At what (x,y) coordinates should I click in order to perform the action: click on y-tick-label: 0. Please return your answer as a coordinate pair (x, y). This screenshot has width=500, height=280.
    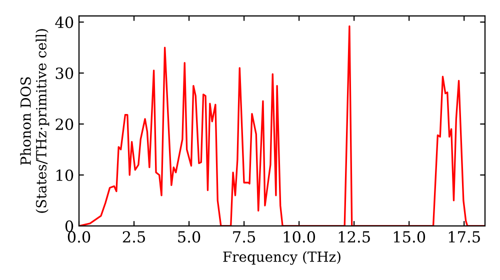
    Looking at the image, I should click on (69, 226).